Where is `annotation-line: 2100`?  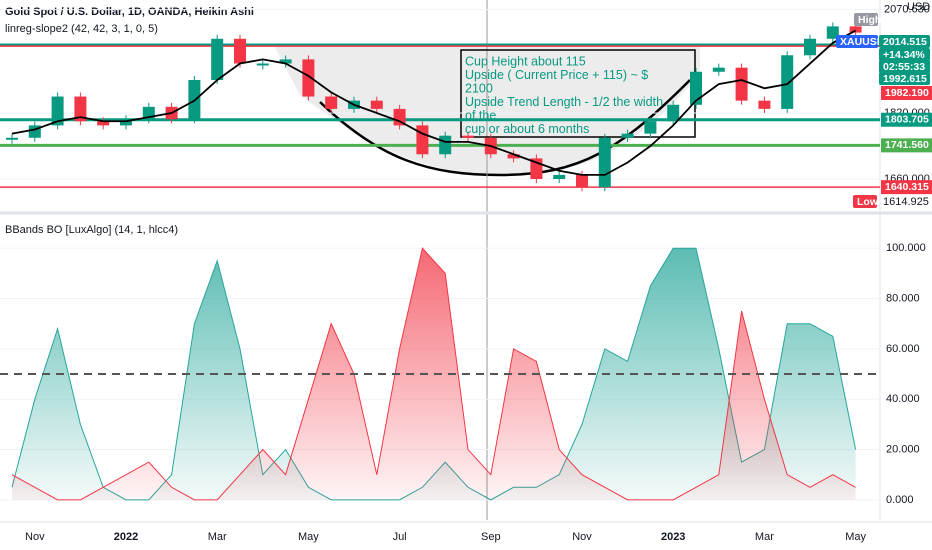
annotation-line: 2100 is located at coordinates (479, 88).